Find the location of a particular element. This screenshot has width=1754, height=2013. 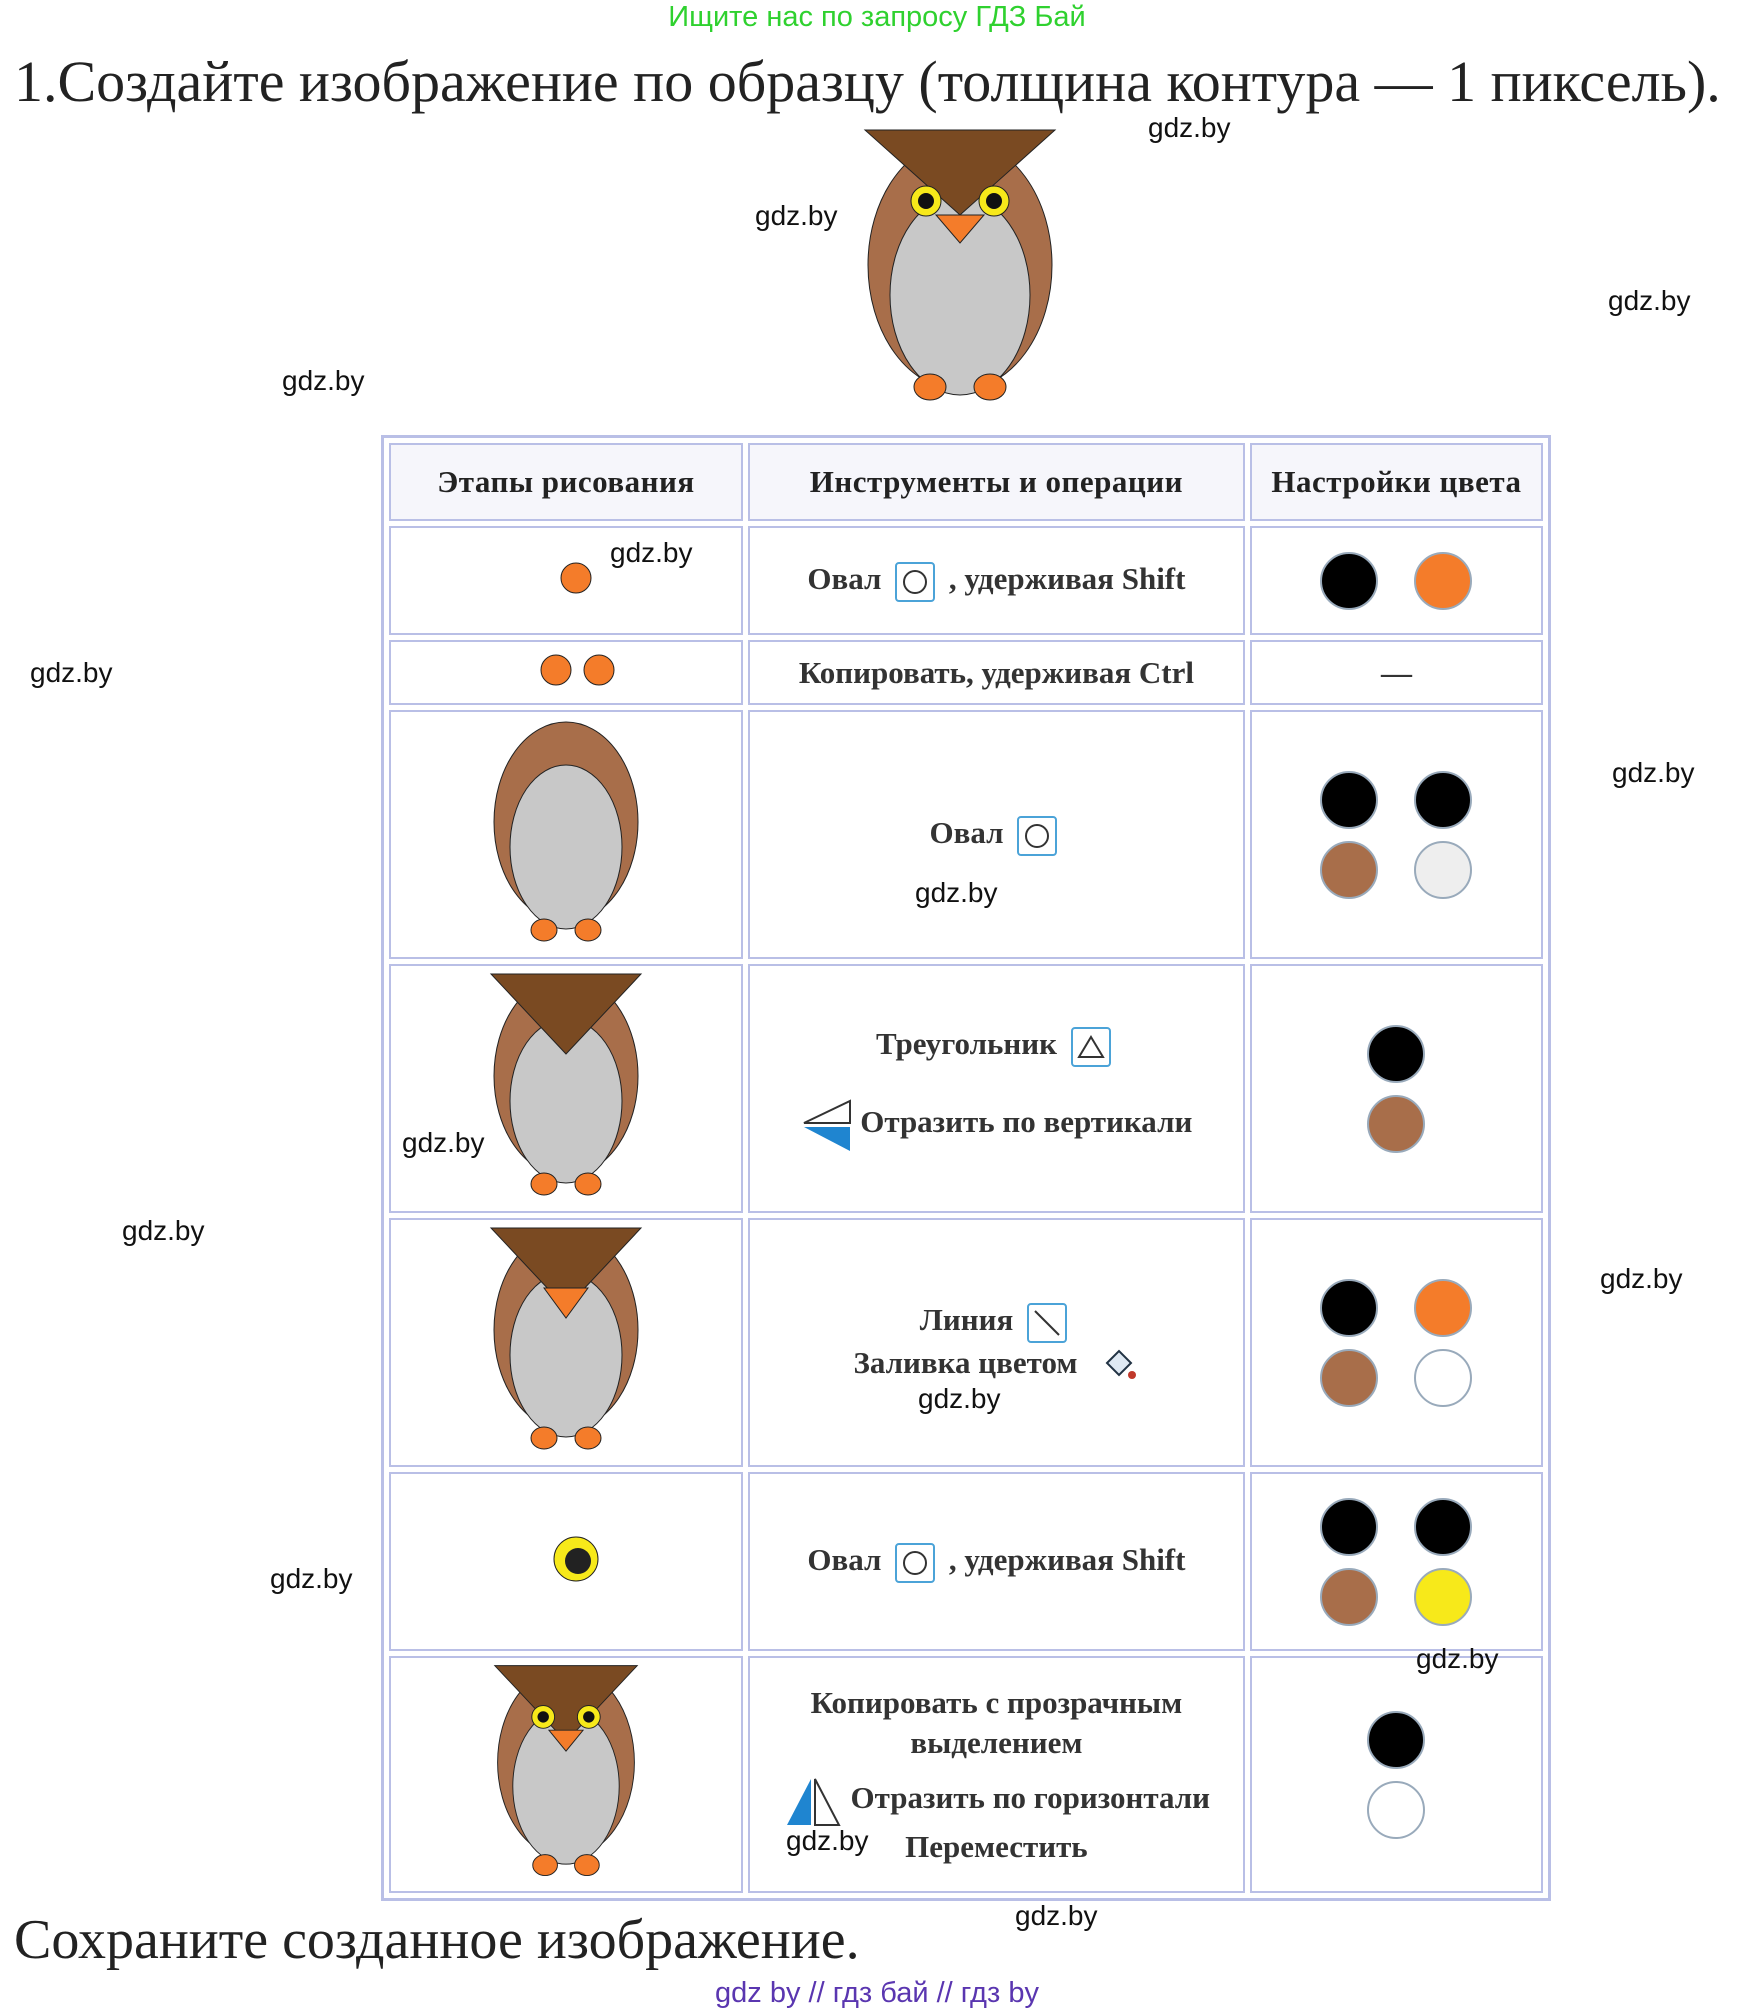

flip-horizontal-icon is located at coordinates (813, 1801).